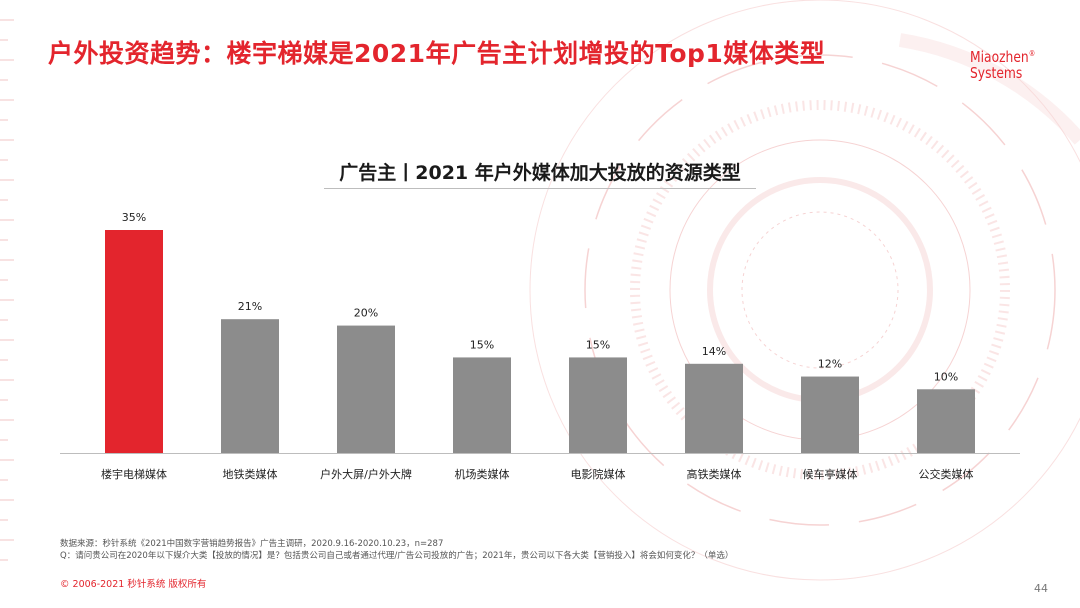  Describe the element at coordinates (540, 173) in the screenshot. I see `chart-title: 广告主丨2021 年户外媒体加大投放的资源类型` at that location.